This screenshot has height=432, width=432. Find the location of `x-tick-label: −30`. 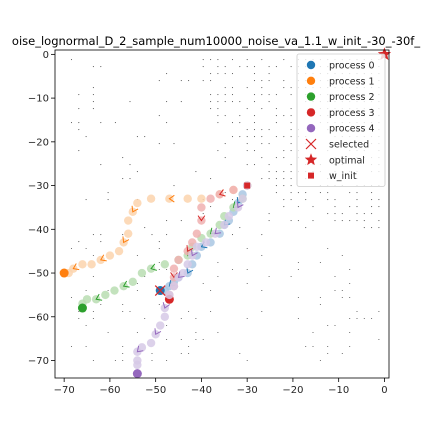

x-tick-label: −30 is located at coordinates (247, 390).